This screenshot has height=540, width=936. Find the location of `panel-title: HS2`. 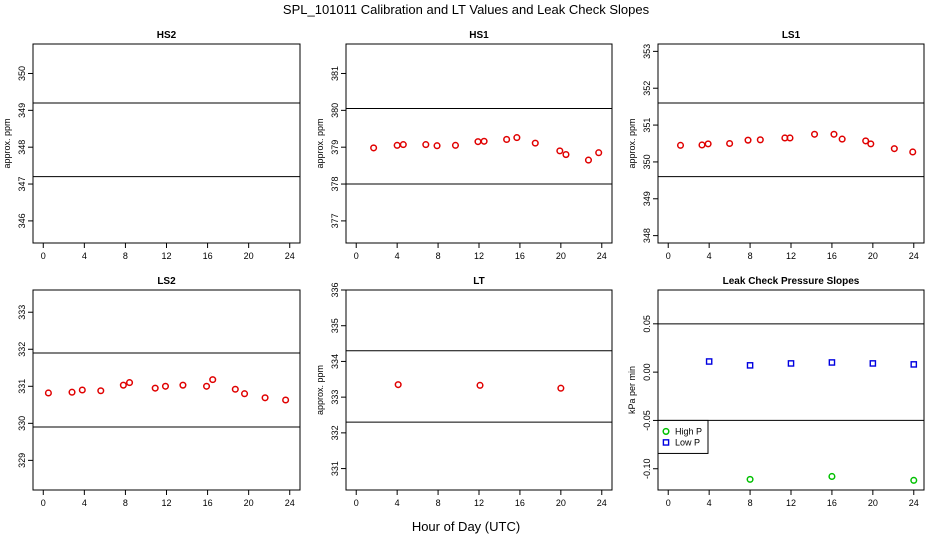

panel-title: HS2 is located at coordinates (167, 35).